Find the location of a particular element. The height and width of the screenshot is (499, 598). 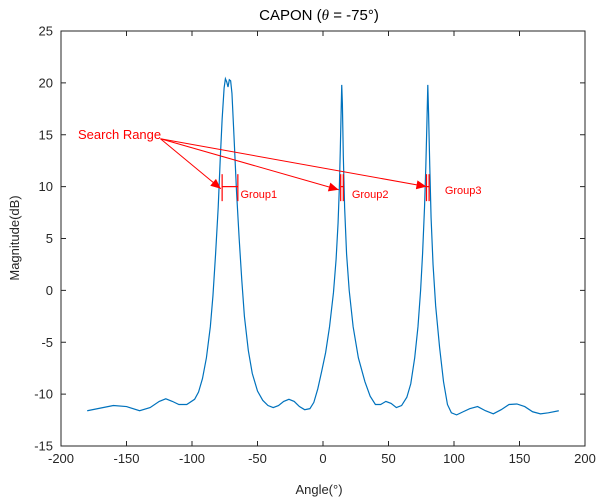

x-tick-label: 0 is located at coordinates (322, 458).